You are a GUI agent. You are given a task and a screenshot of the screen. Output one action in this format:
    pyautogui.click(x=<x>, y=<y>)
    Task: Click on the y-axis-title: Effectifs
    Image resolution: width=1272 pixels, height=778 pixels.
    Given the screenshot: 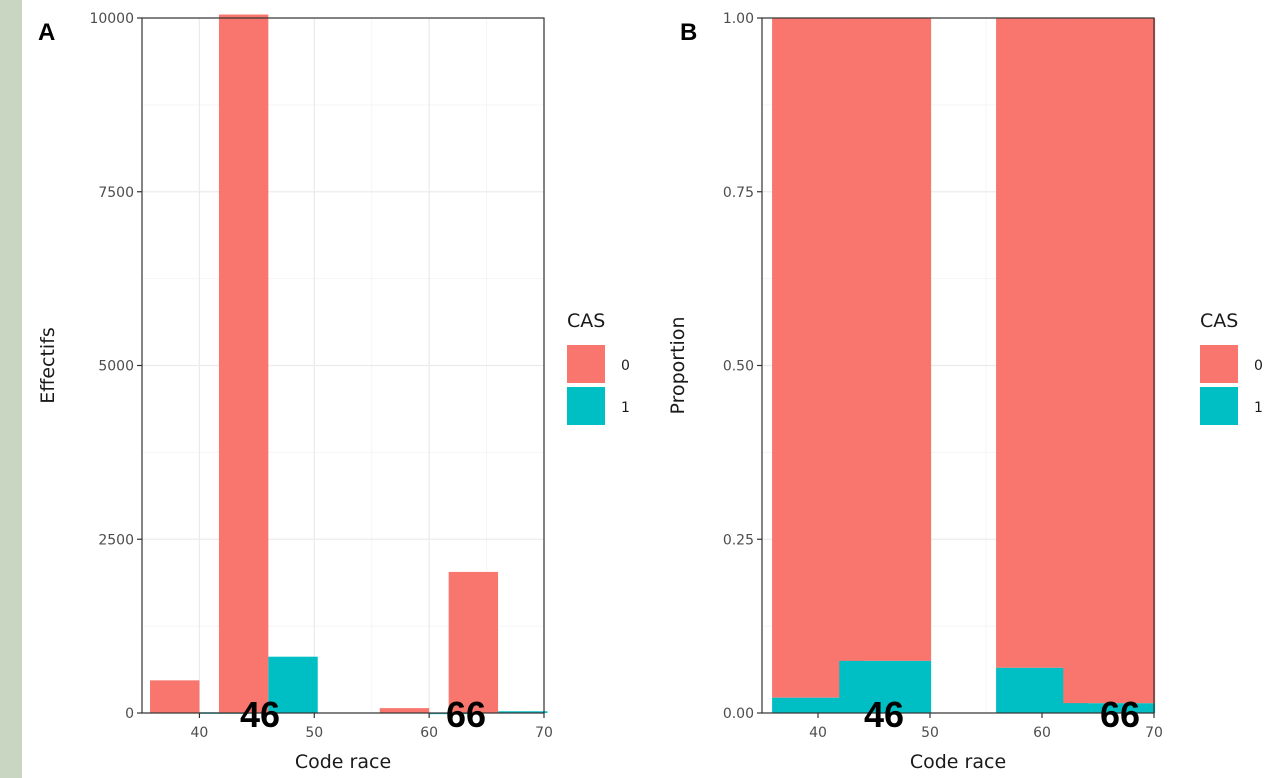 What is the action you would take?
    pyautogui.click(x=48, y=365)
    